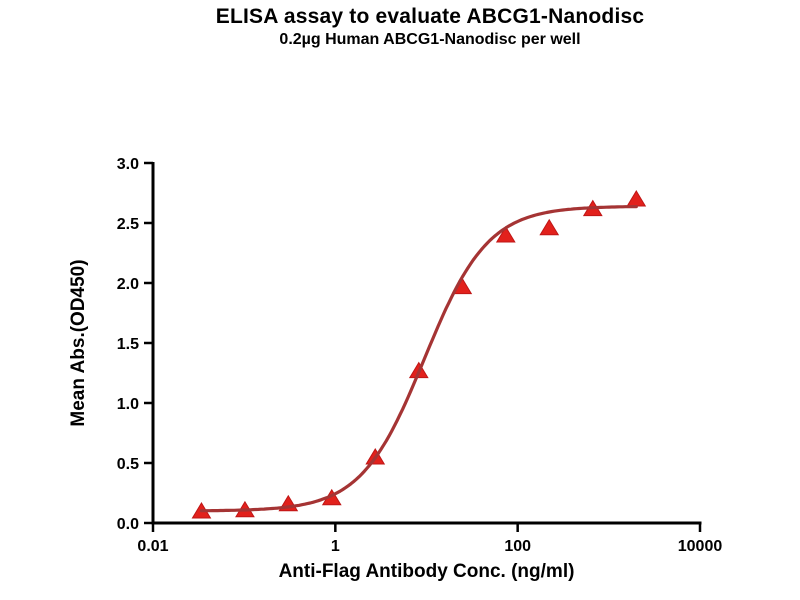 Image resolution: width=800 pixels, height=600 pixels. Describe the element at coordinates (430, 39) in the screenshot. I see `chart-subtitle: 0.2µg Human ABCG1-Nanodisc per well` at that location.